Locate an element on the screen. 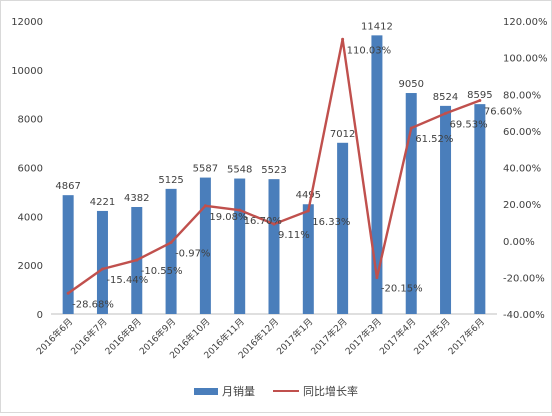  legend-item-bar: 月销量 is located at coordinates (224, 391).